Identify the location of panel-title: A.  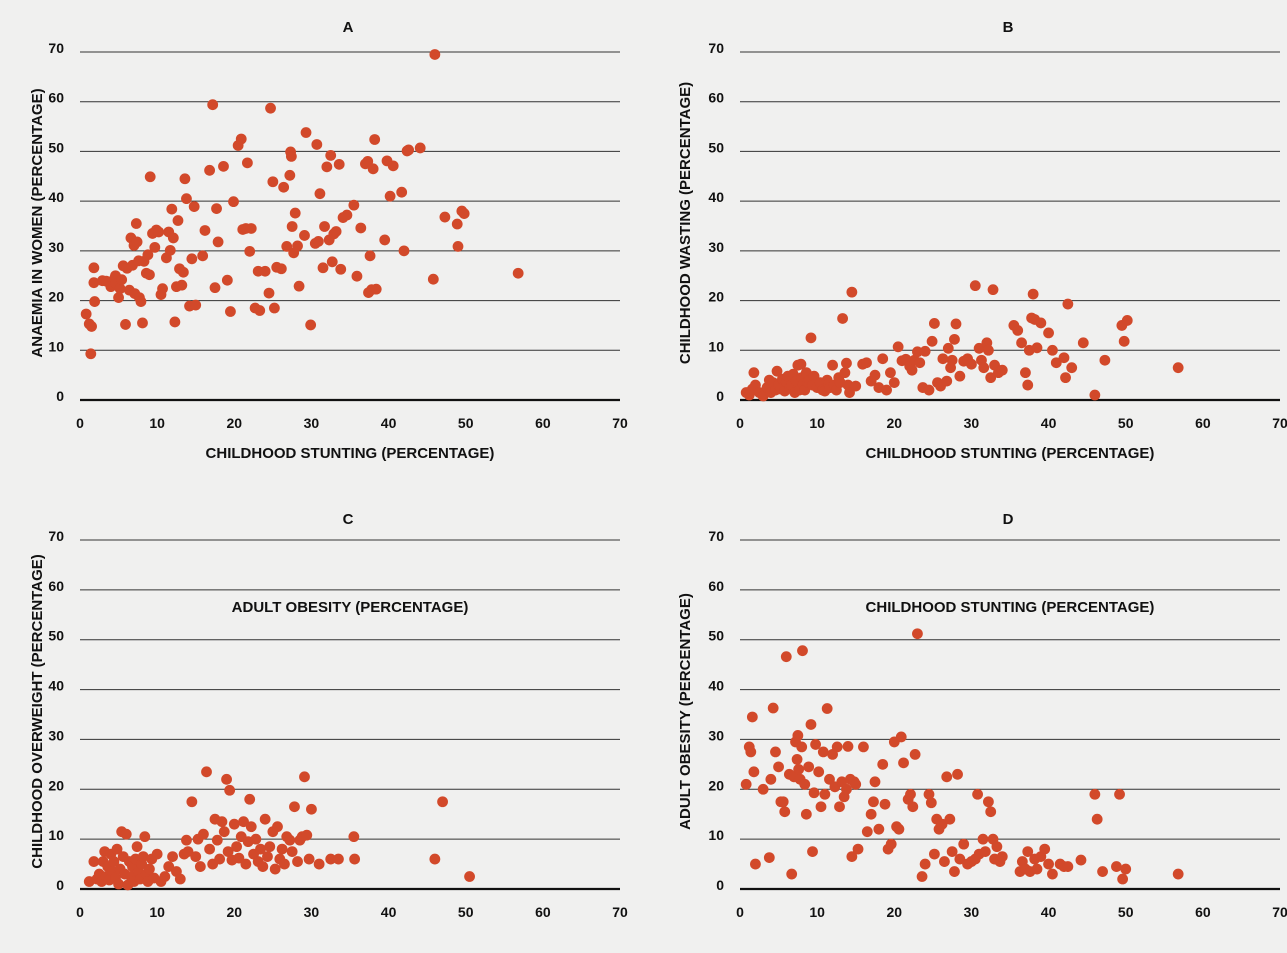
(348, 27).